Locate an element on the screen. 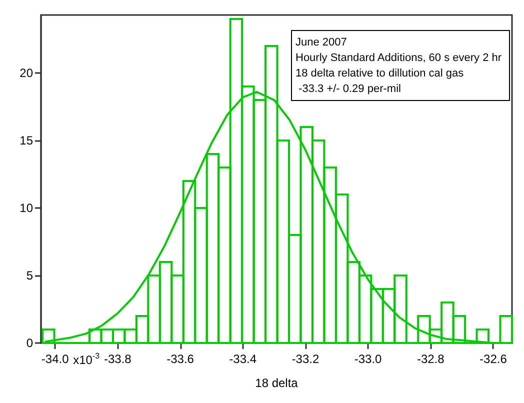  x-axis-title: 18 delta is located at coordinates (276, 383).